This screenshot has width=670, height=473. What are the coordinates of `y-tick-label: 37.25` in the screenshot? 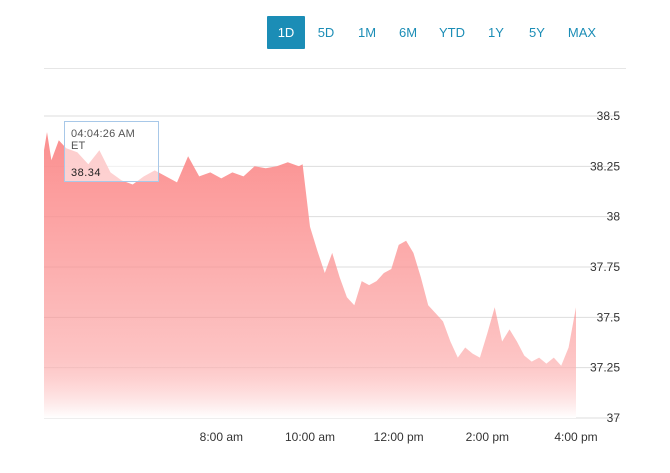 It's located at (605, 368).